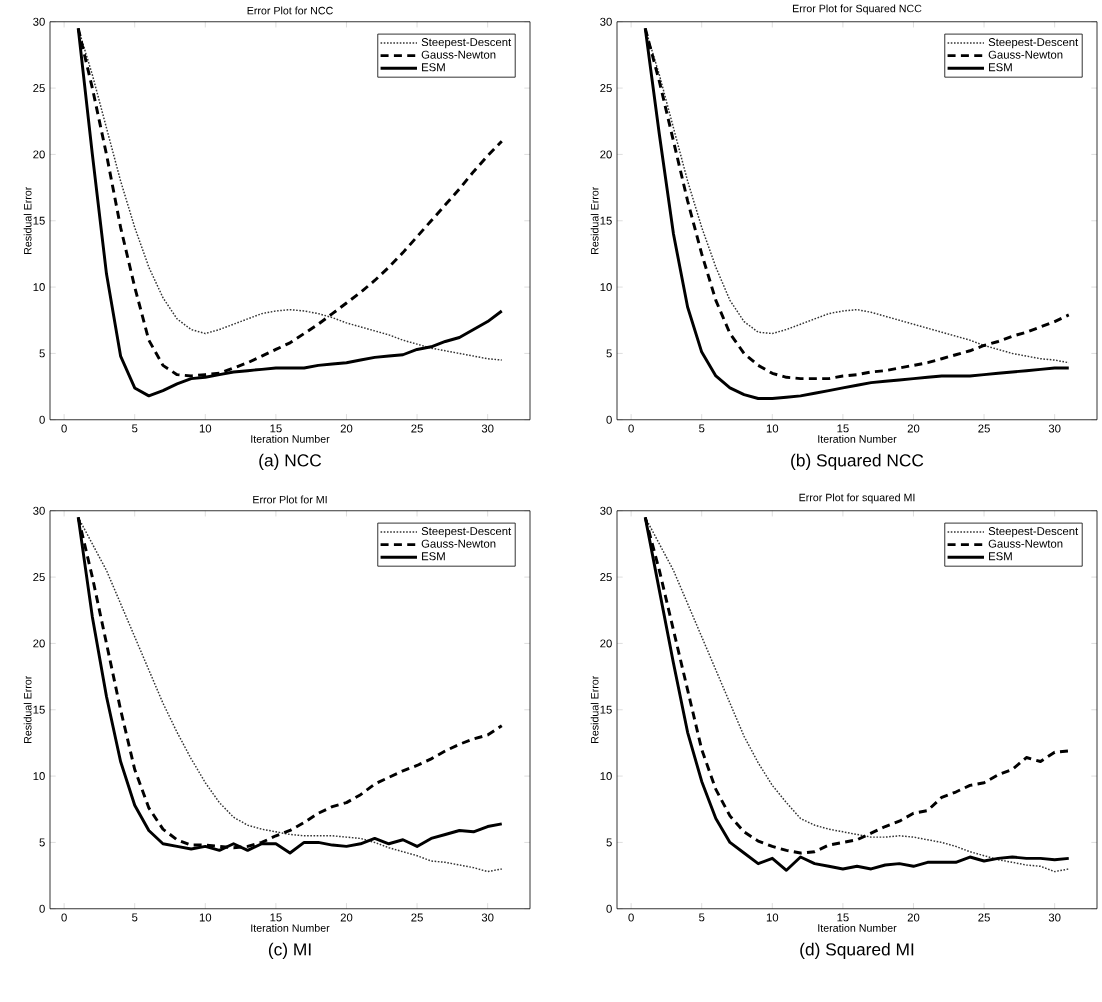 Image resolution: width=1102 pixels, height=1002 pixels. I want to click on text: (b) Squared NCC, so click(857, 462).